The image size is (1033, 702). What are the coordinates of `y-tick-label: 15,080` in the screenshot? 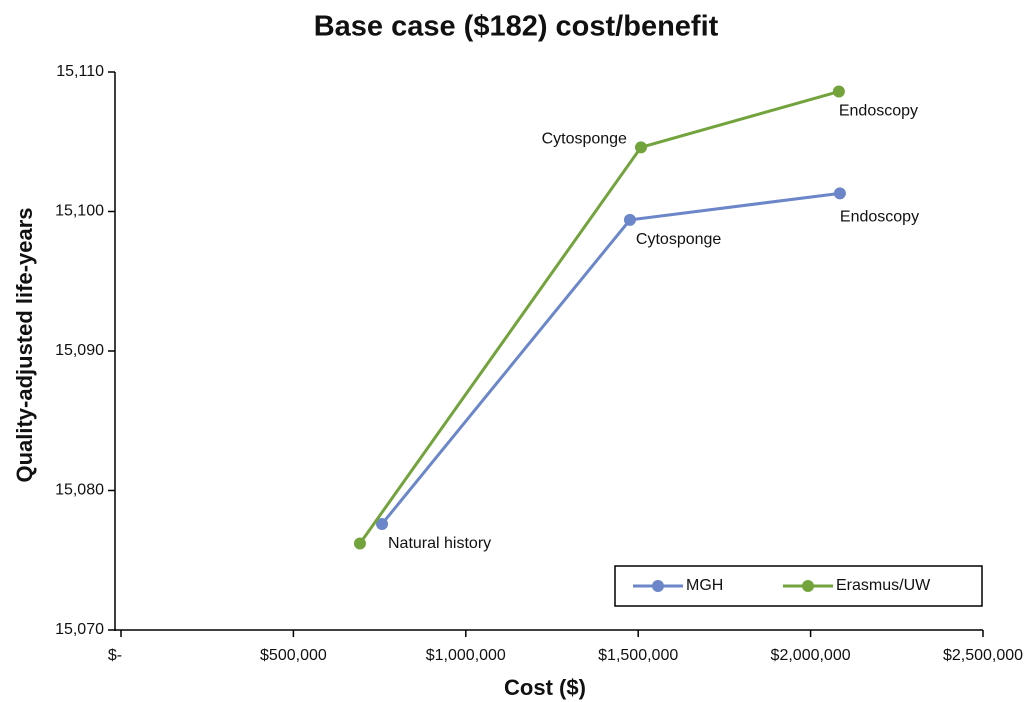 It's located at (79, 490).